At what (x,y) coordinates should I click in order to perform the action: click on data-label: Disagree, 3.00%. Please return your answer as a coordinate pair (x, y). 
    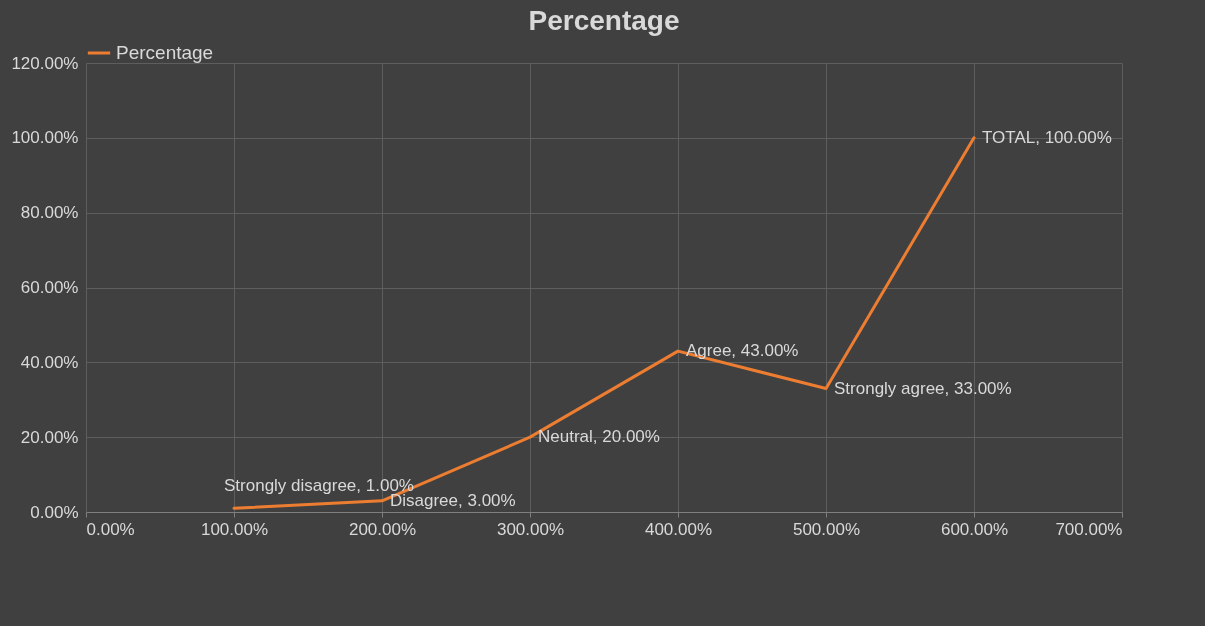
    Looking at the image, I should click on (453, 500).